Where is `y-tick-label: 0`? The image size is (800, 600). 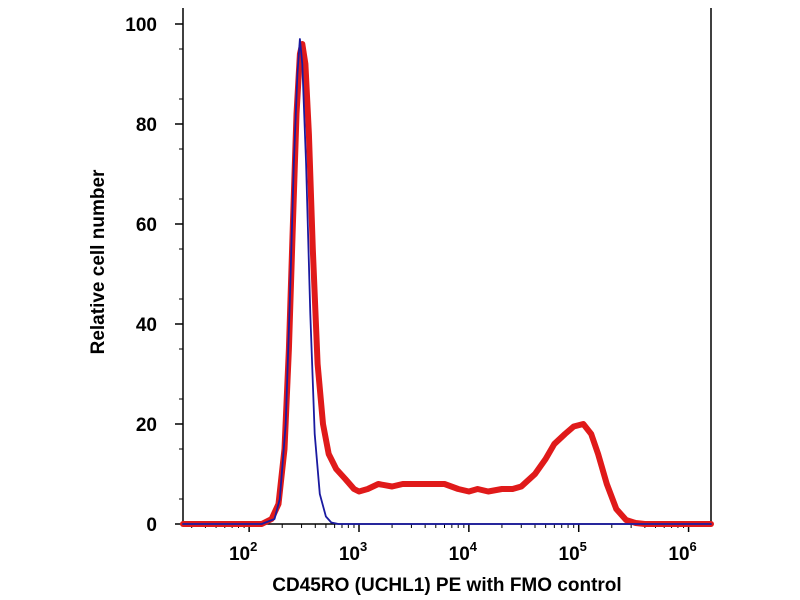
y-tick-label: 0 is located at coordinates (151, 525).